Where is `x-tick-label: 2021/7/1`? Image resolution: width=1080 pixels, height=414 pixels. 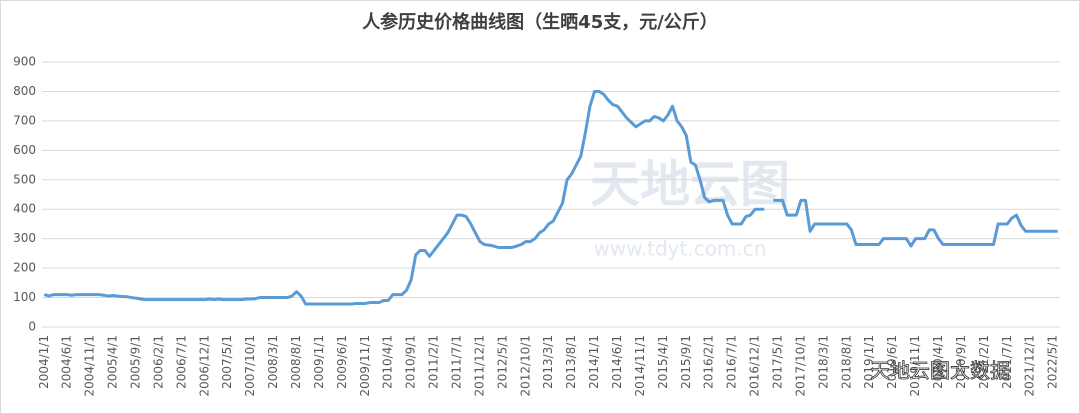 x-tick-label: 2021/7/1 is located at coordinates (1007, 362).